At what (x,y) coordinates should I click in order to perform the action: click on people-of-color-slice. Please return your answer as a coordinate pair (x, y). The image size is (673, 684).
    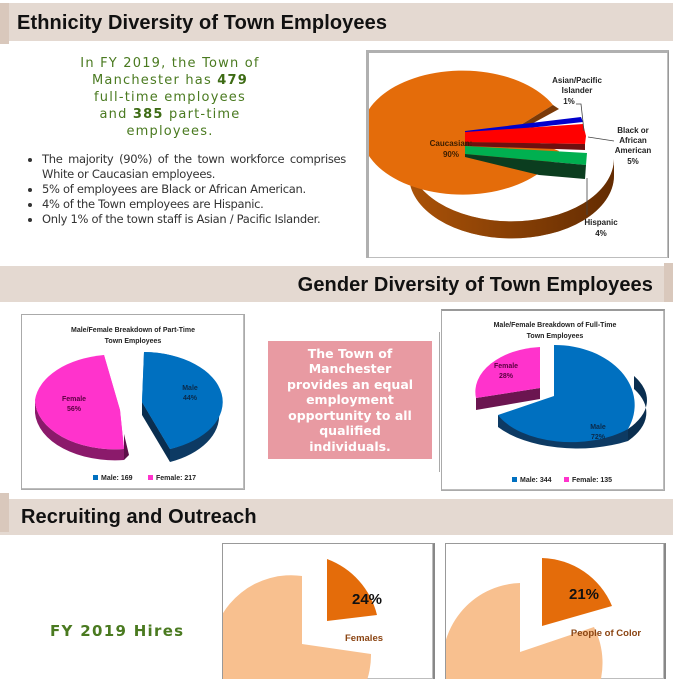
    Looking at the image, I should click on (577, 592).